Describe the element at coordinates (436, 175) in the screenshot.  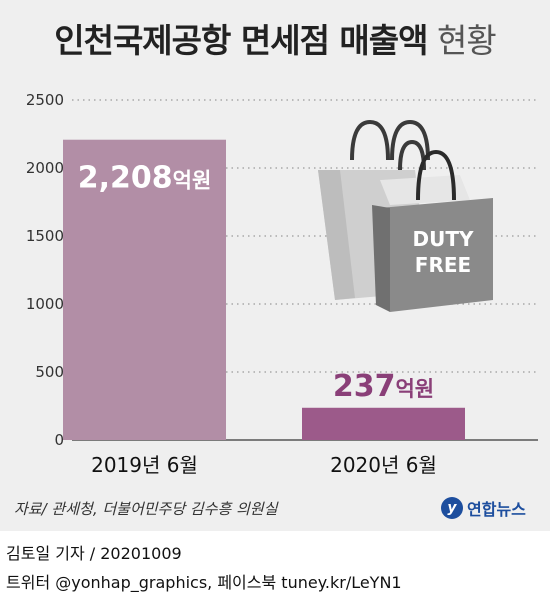
I see `front-bag-handle` at that location.